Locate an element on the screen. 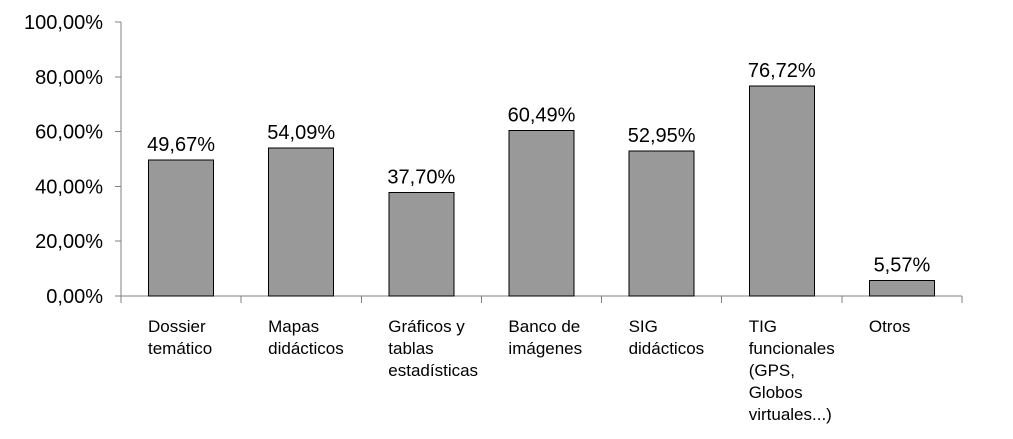  y-tick-label: 20,00% is located at coordinates (69, 242).